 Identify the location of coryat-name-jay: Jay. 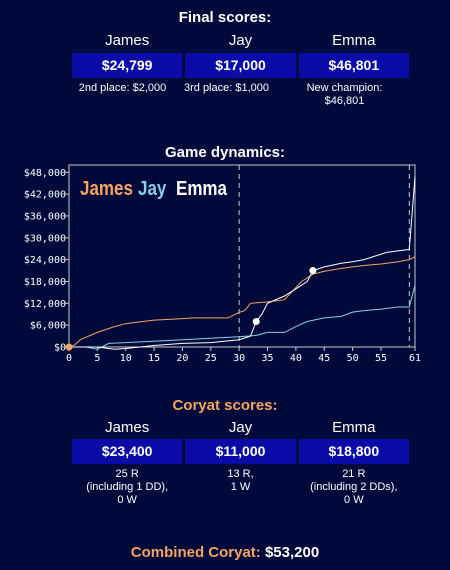
(240, 427).